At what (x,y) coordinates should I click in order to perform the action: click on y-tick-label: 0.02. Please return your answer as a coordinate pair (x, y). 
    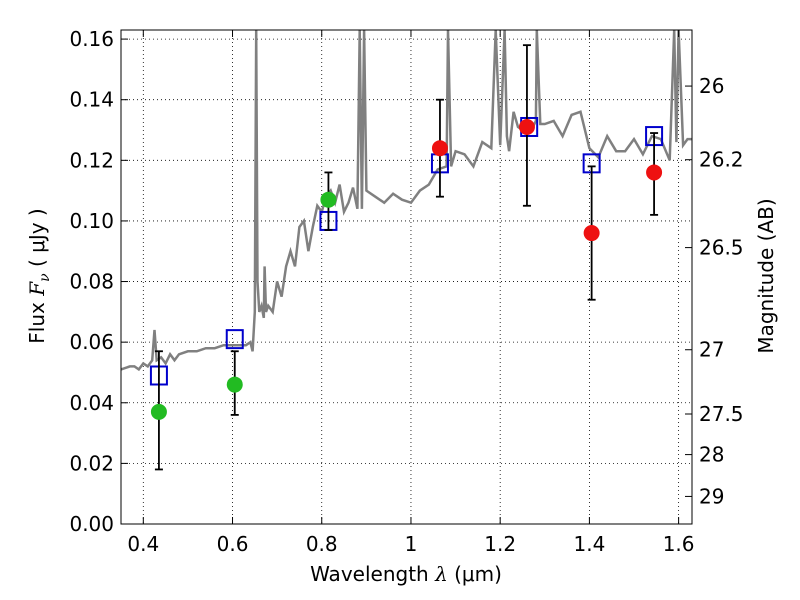
    Looking at the image, I should click on (91, 463).